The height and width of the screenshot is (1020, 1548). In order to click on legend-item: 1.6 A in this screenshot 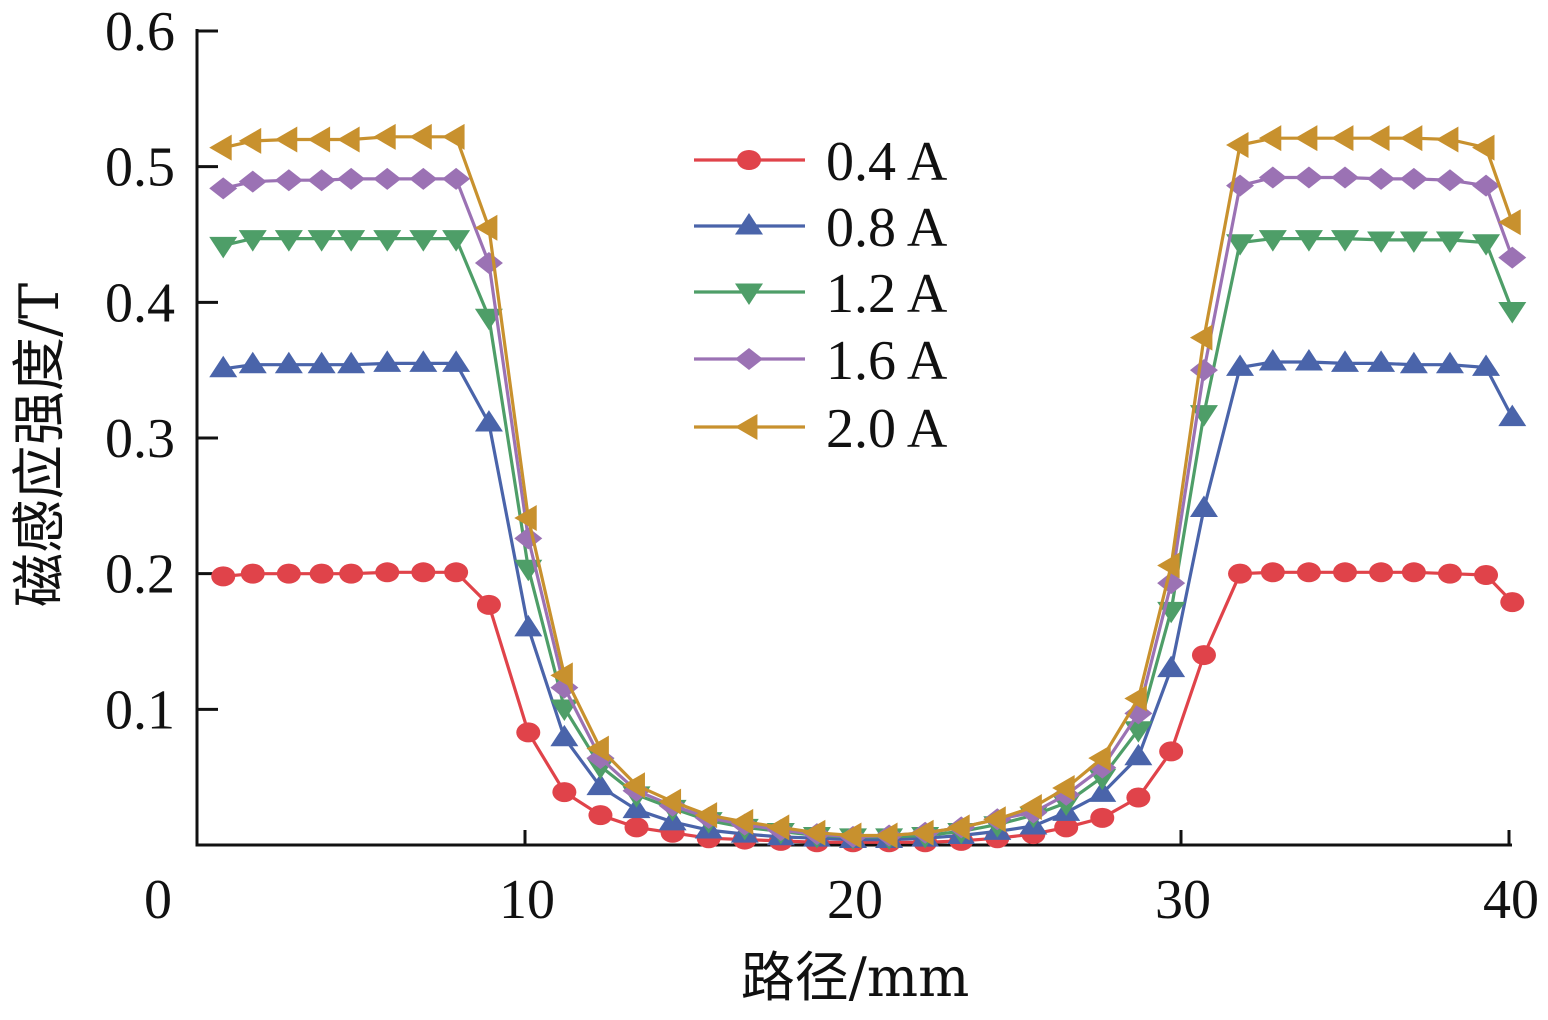, I will do `click(821, 361)`.